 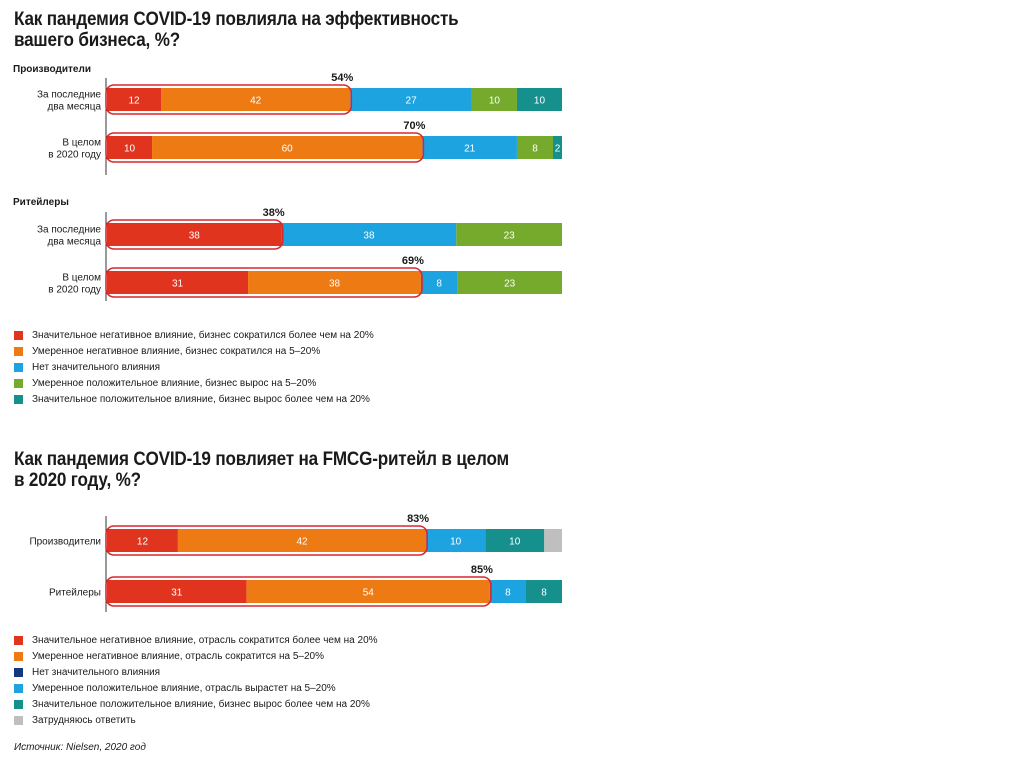 What do you see at coordinates (342, 78) in the screenshot?
I see `chart1-highlight-total: 54%` at bounding box center [342, 78].